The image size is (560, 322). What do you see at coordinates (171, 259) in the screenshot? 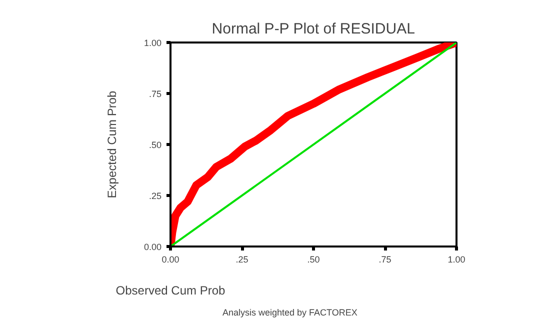
I see `x-tick-label: 0.00` at bounding box center [171, 259].